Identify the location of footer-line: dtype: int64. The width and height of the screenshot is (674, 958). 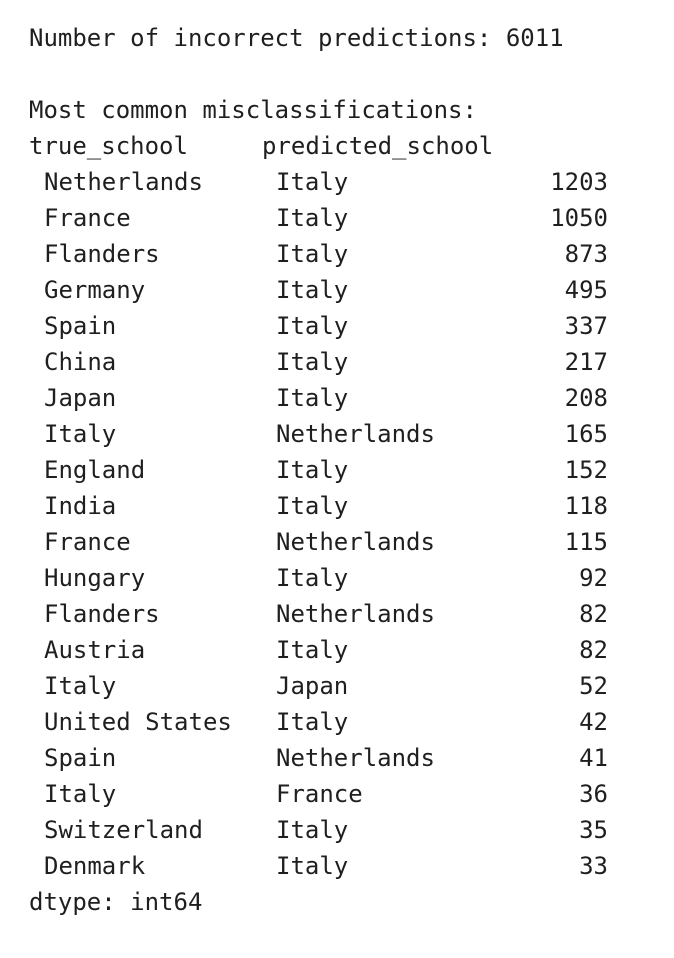
(116, 902).